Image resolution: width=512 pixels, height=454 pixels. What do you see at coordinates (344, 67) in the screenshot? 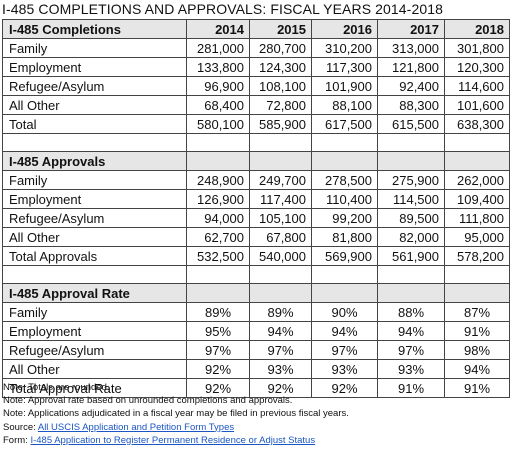
I see `cell: 117,300` at bounding box center [344, 67].